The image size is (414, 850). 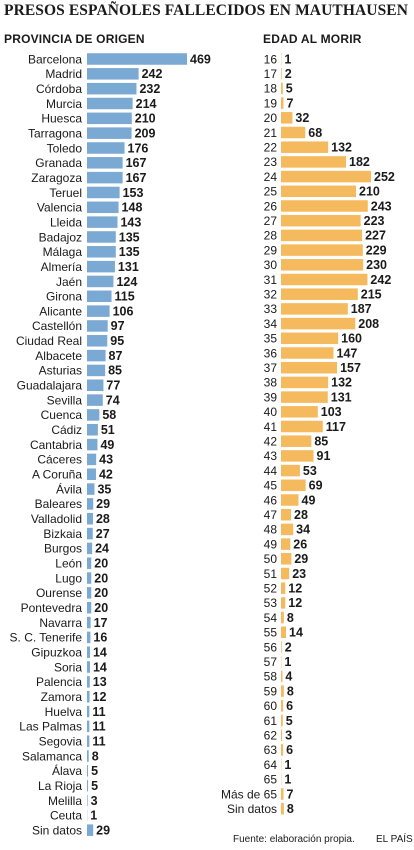 I want to click on age-value-label: 187, so click(x=361, y=309).